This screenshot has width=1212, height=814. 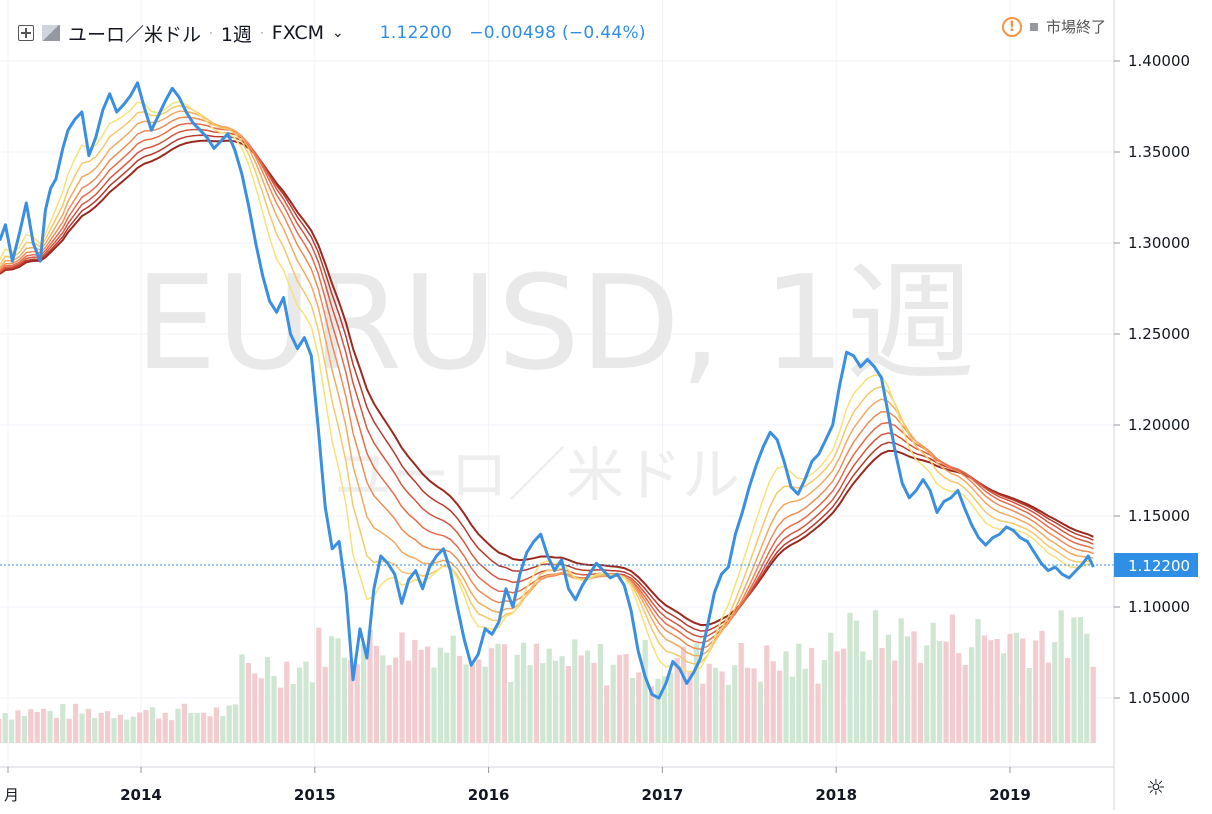 What do you see at coordinates (1159, 152) in the screenshot?
I see `y-tick-label: 1.35000` at bounding box center [1159, 152].